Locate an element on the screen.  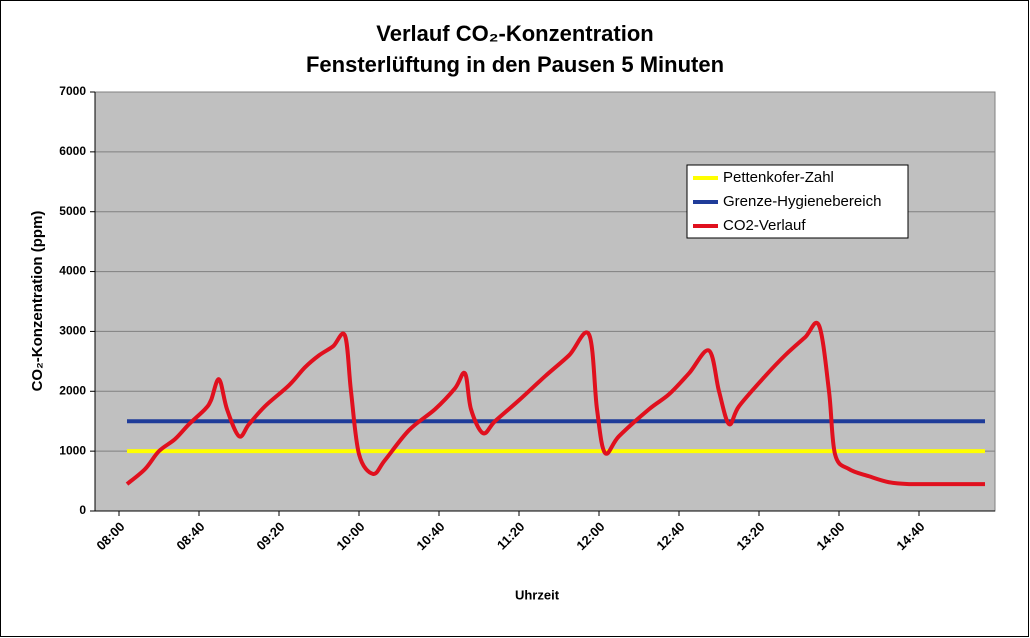
legend-label: Pettenkofer-Zahl is located at coordinates (778, 177).